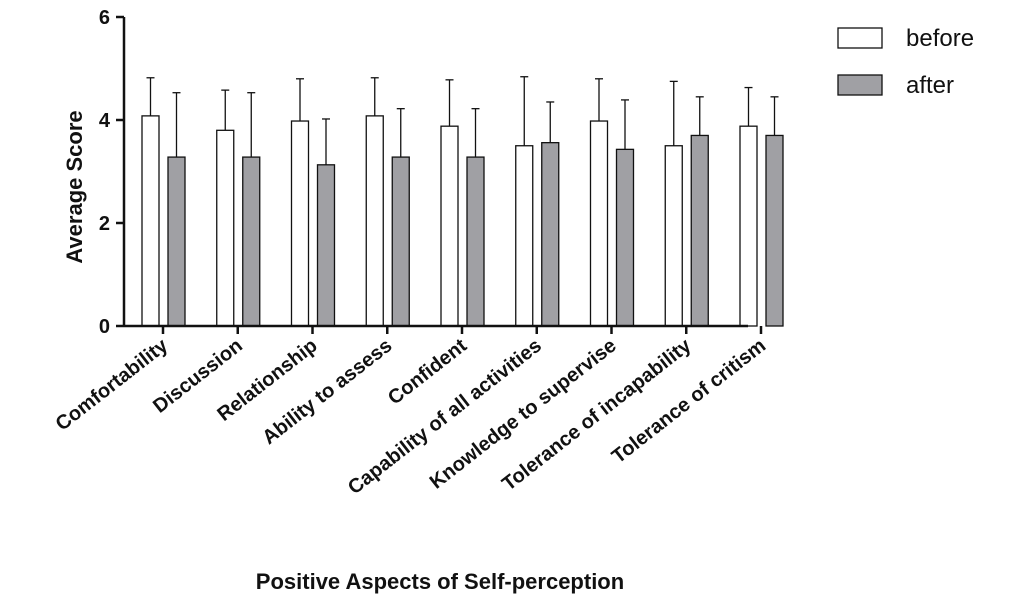 The width and height of the screenshot is (1021, 603). Describe the element at coordinates (74, 186) in the screenshot. I see `y-axis-title: Average Score` at that location.